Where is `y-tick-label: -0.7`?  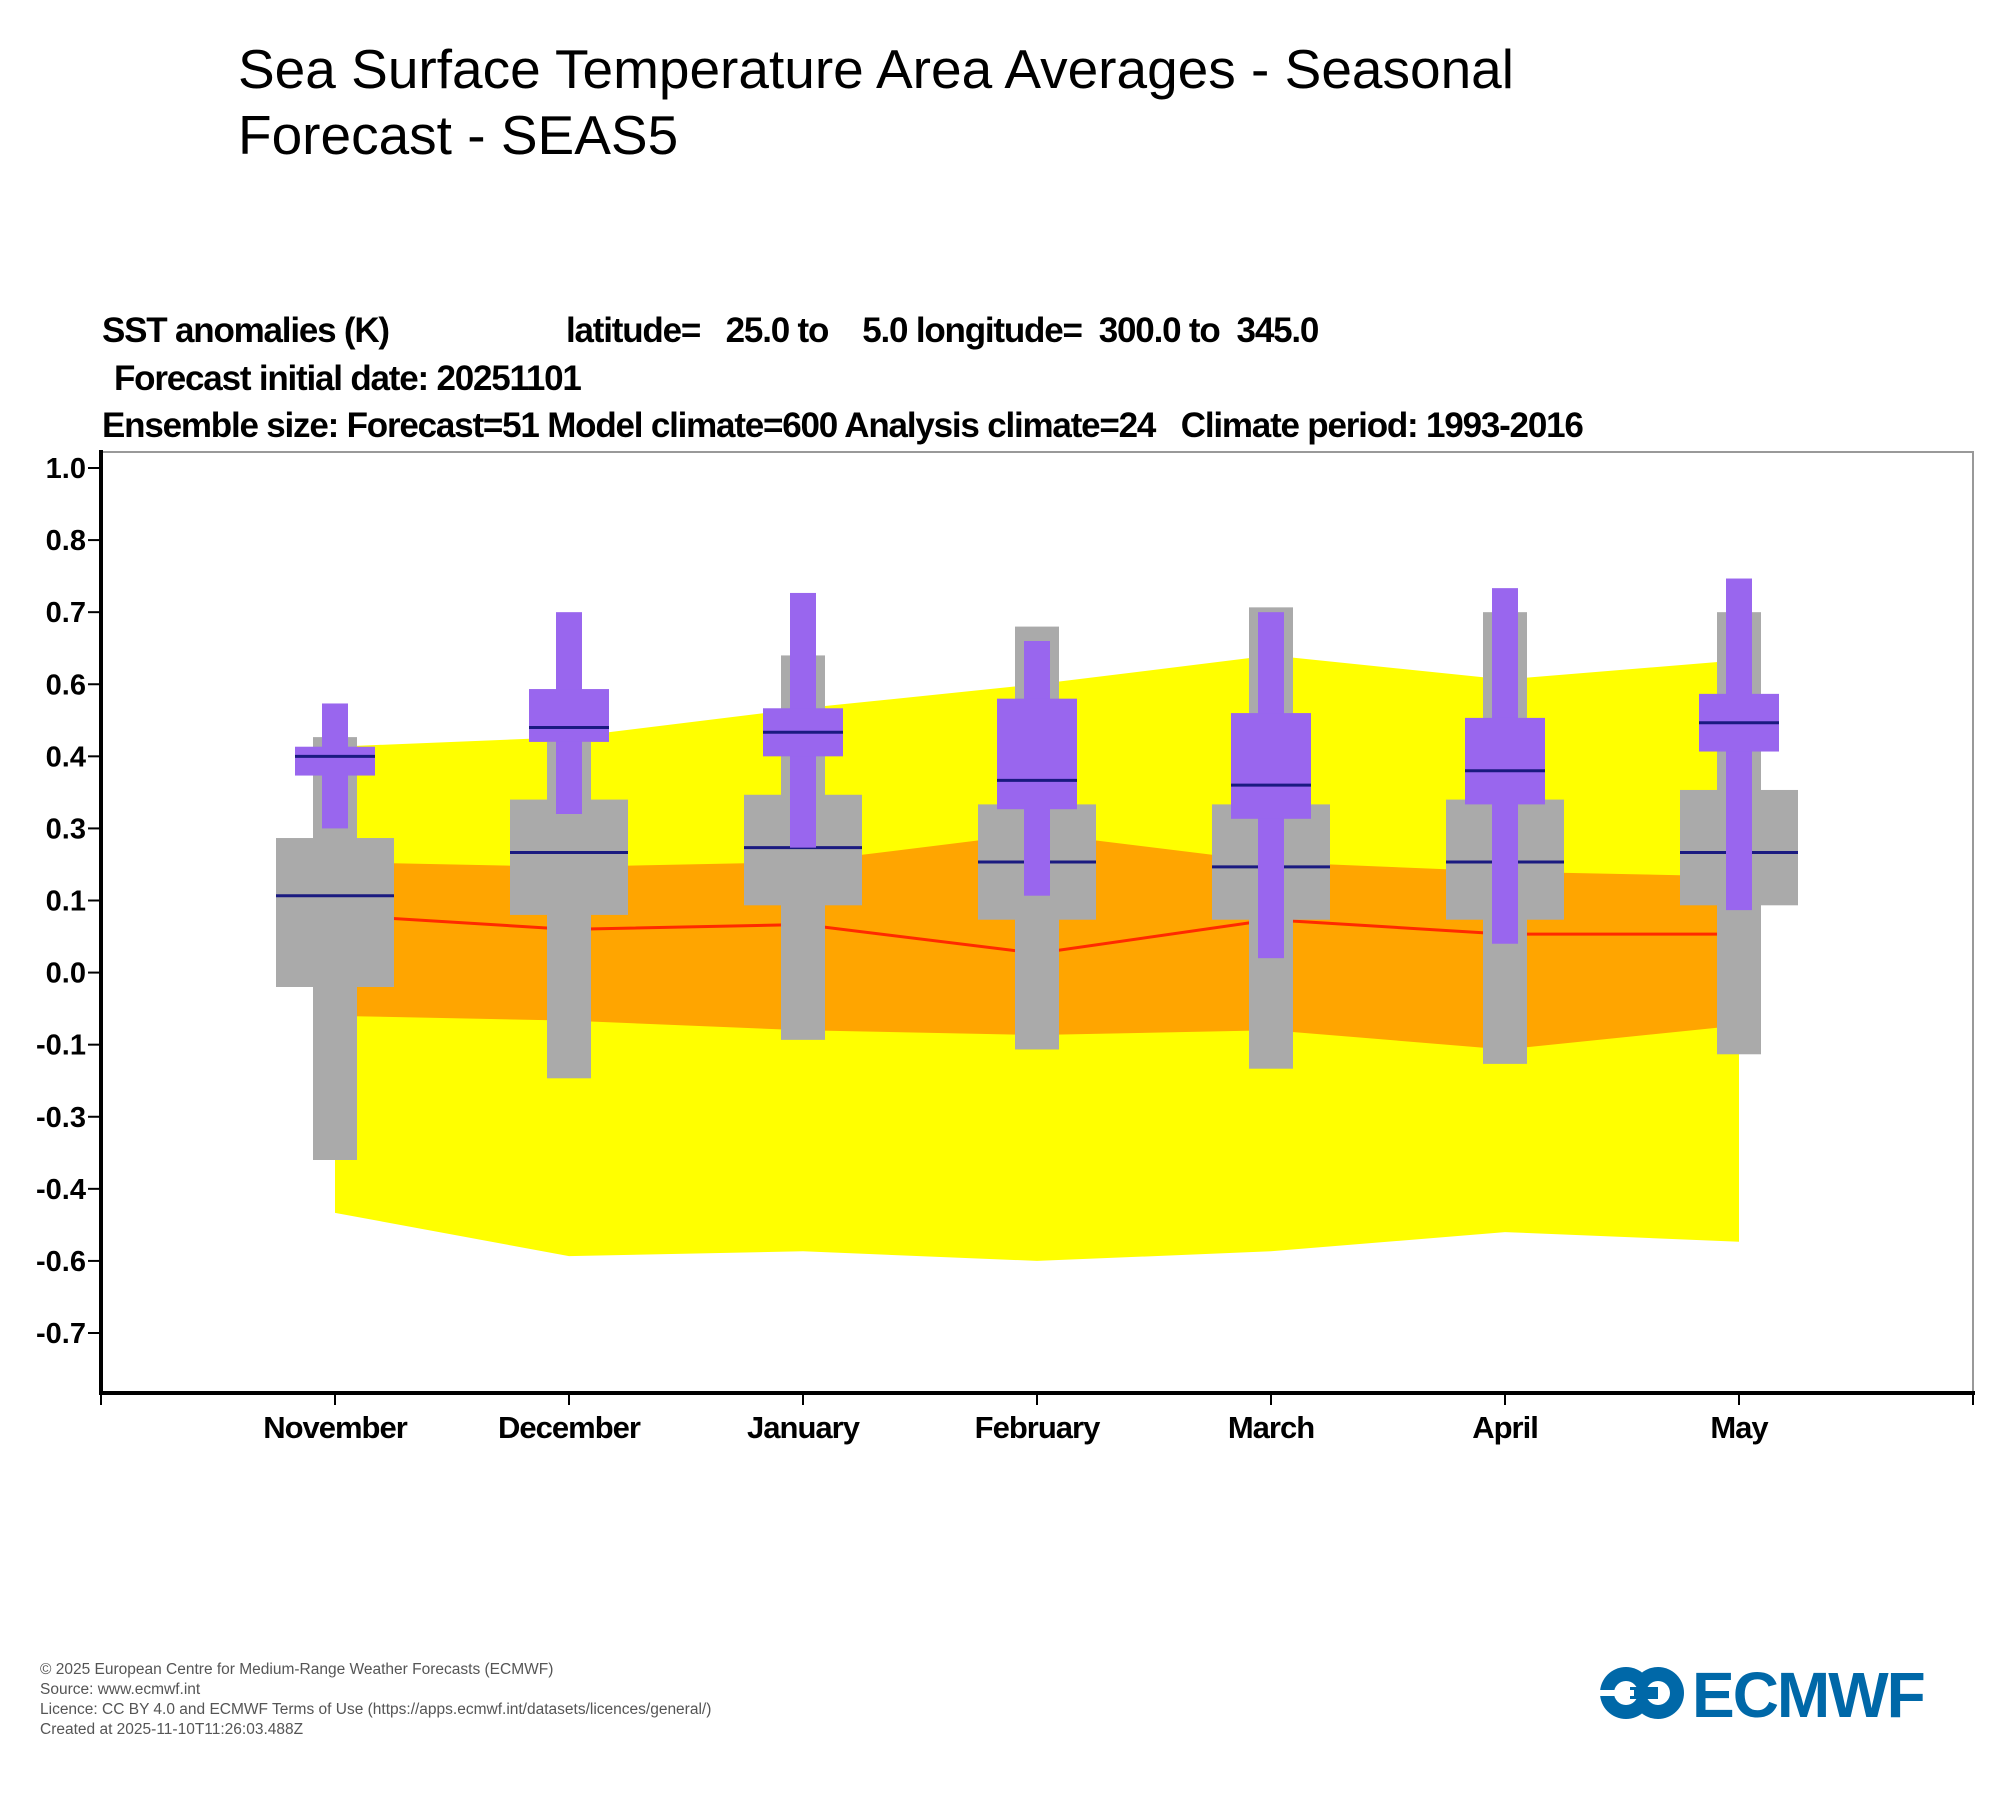
y-tick-label: -0.7 is located at coordinates (61, 1334).